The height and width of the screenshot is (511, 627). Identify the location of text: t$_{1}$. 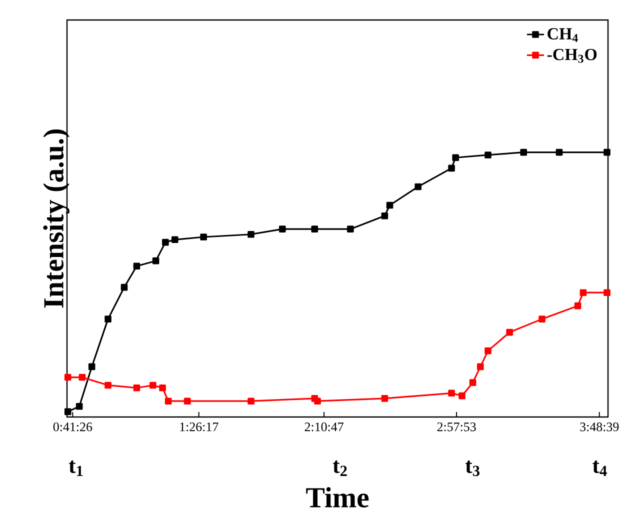
(75, 468).